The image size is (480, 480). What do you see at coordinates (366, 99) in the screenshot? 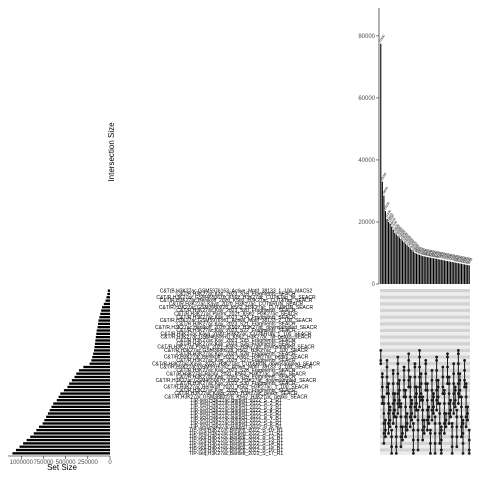
I see `y-tick-label: 60000` at bounding box center [366, 99].